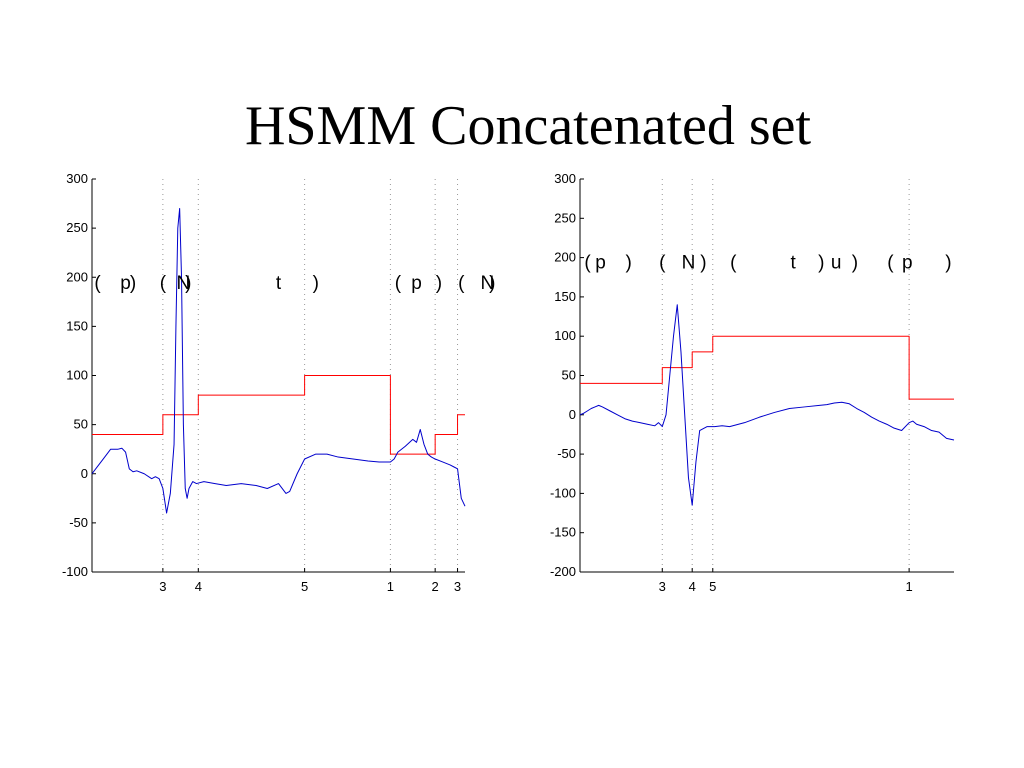 This screenshot has height=768, width=1024. I want to click on x-tick-label: 2, so click(435, 586).